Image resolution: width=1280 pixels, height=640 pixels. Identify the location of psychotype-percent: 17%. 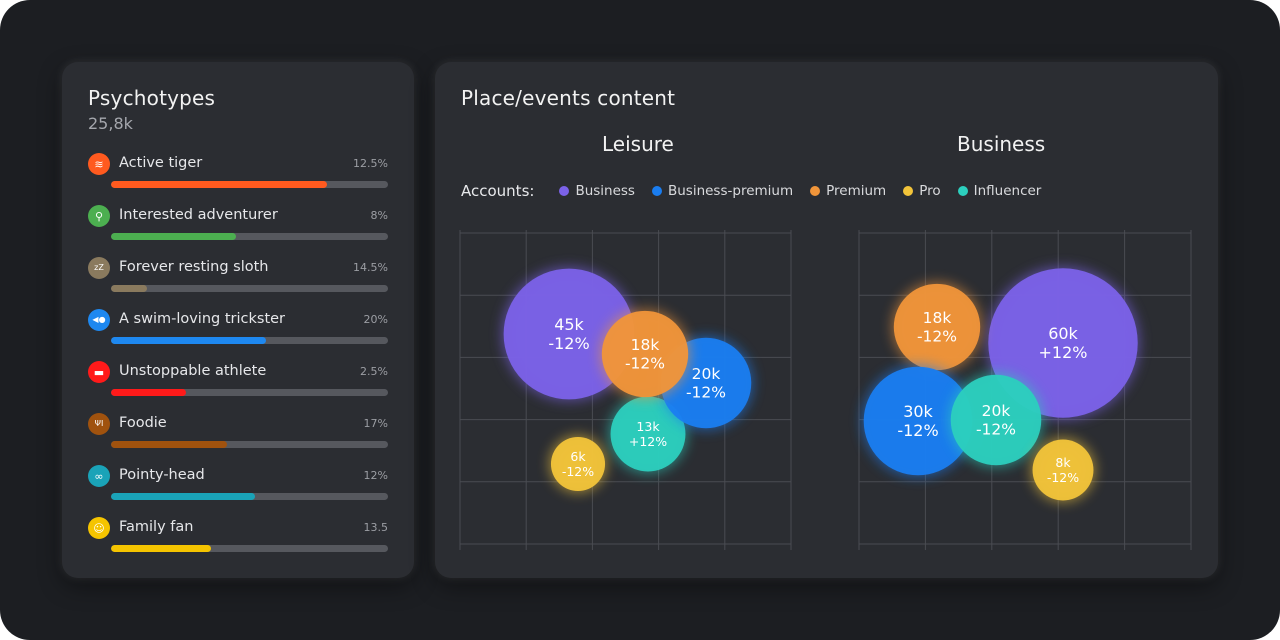
(375, 423).